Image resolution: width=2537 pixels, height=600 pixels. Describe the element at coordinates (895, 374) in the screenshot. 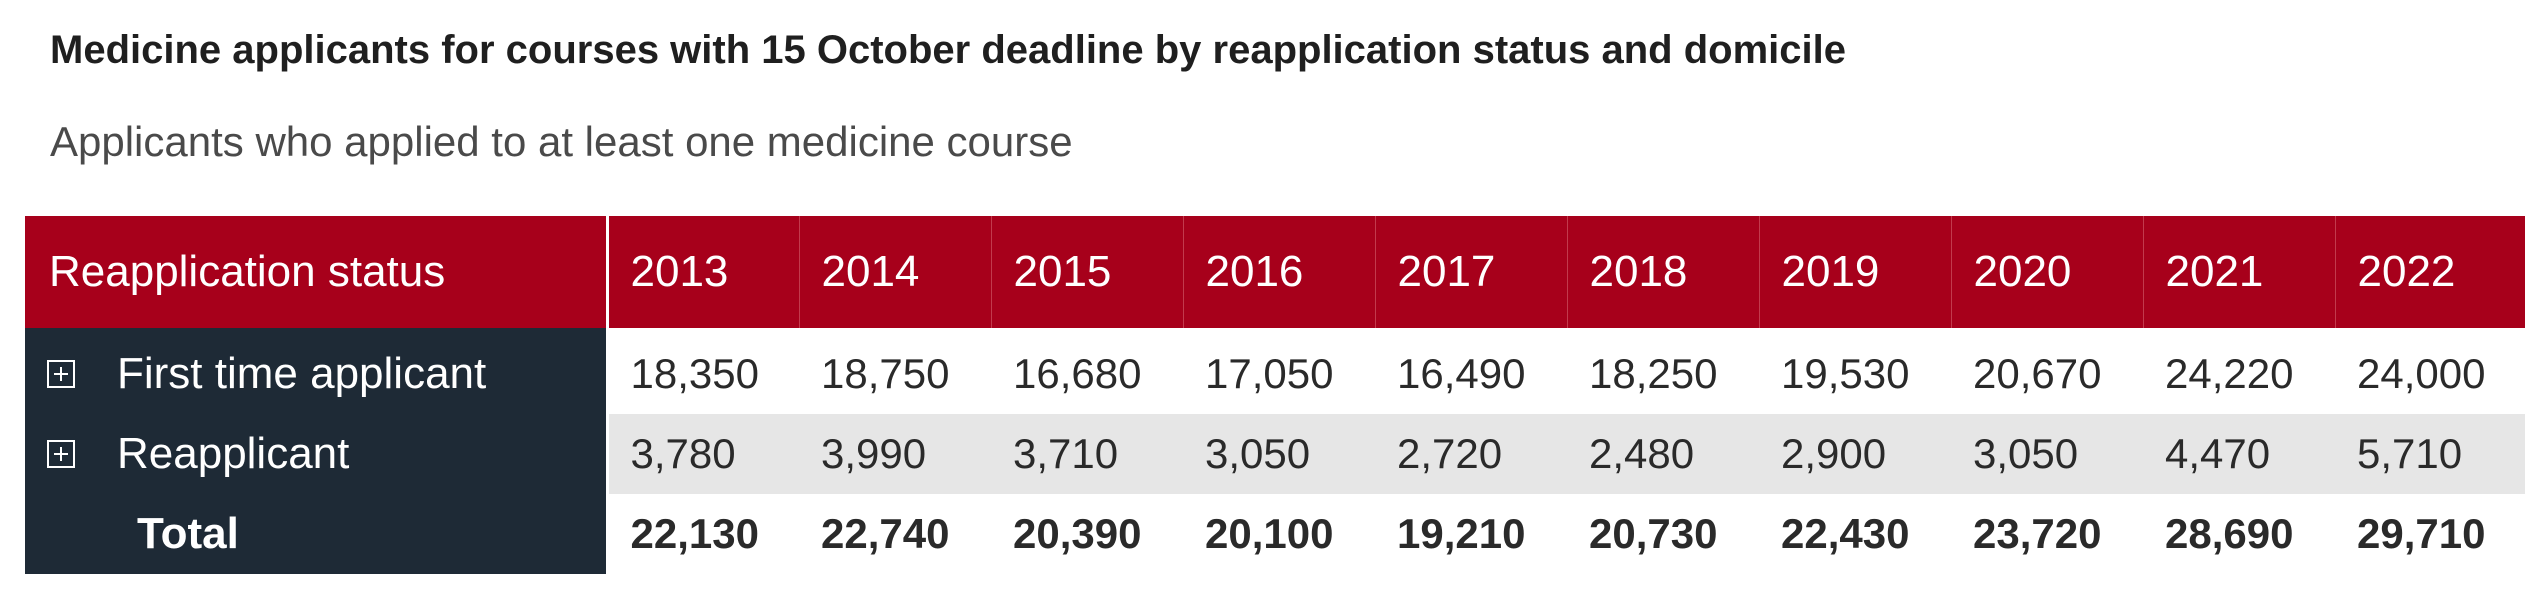

I see `table-cell: 18,750` at that location.